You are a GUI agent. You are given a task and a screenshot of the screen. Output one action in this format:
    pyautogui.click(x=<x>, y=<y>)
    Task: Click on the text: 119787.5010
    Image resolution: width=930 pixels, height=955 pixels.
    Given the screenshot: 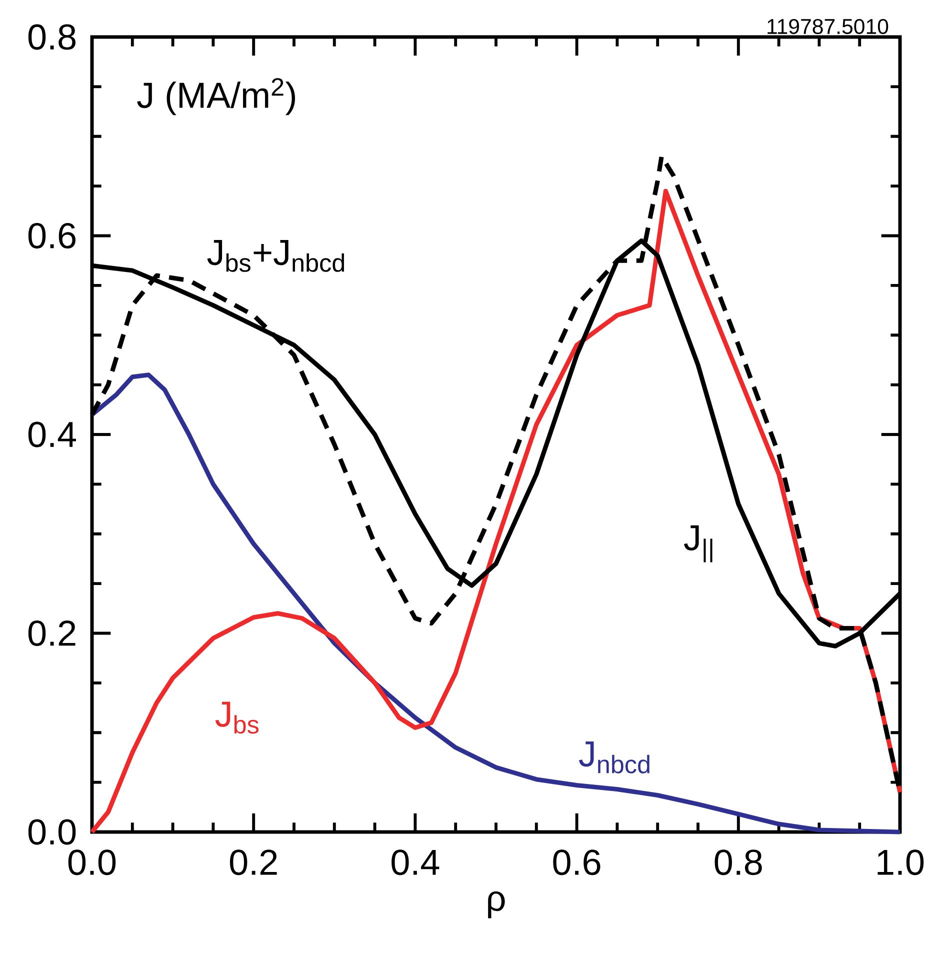 What is the action you would take?
    pyautogui.click(x=828, y=26)
    